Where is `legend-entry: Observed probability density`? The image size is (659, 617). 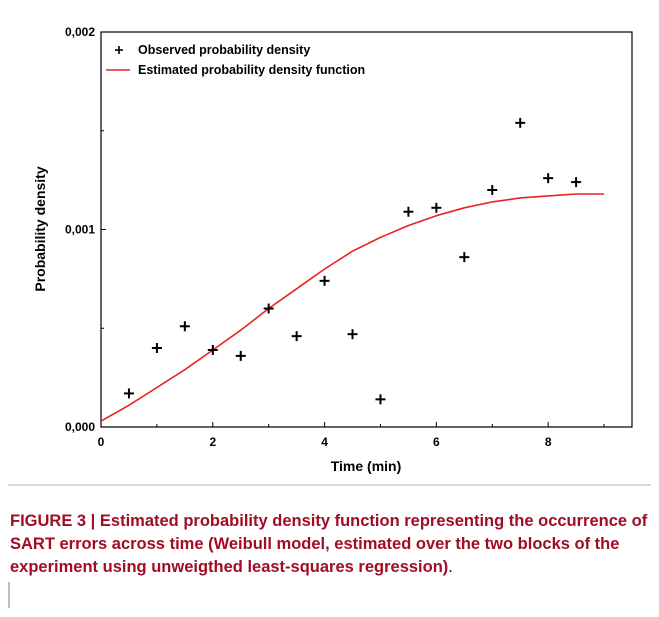 legend-entry: Observed probability density is located at coordinates (212, 50).